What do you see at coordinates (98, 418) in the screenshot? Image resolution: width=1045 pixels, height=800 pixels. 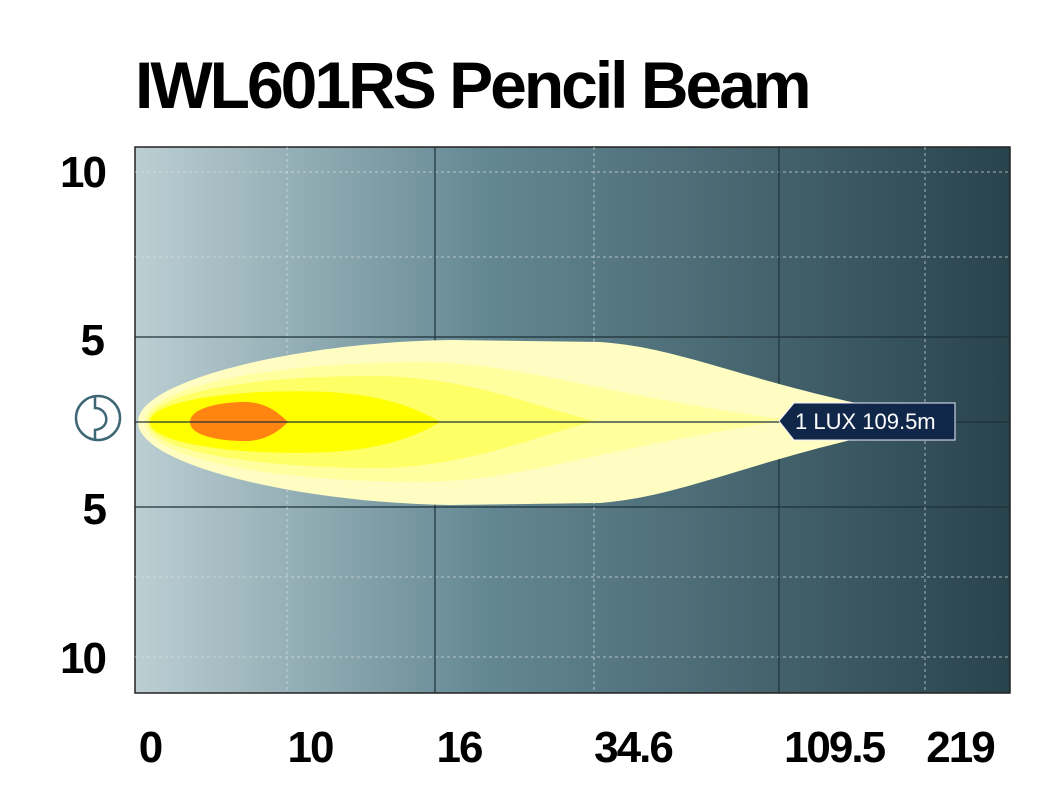 I see `lamp-icon` at bounding box center [98, 418].